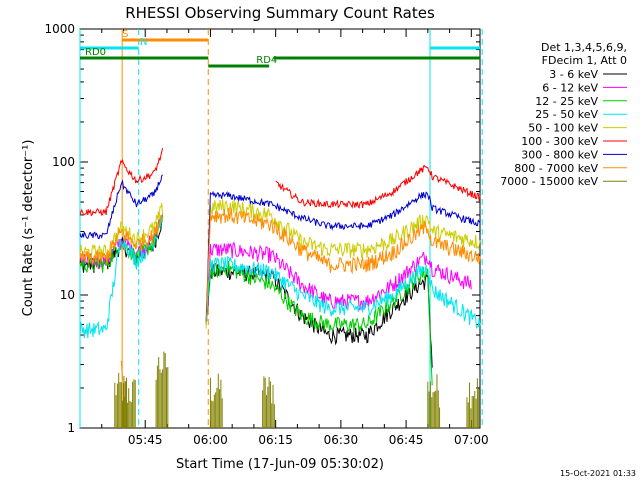 This screenshot has height=484, width=640. What do you see at coordinates (559, 154) in the screenshot?
I see `legend-label: 300 - 800 keV` at bounding box center [559, 154].